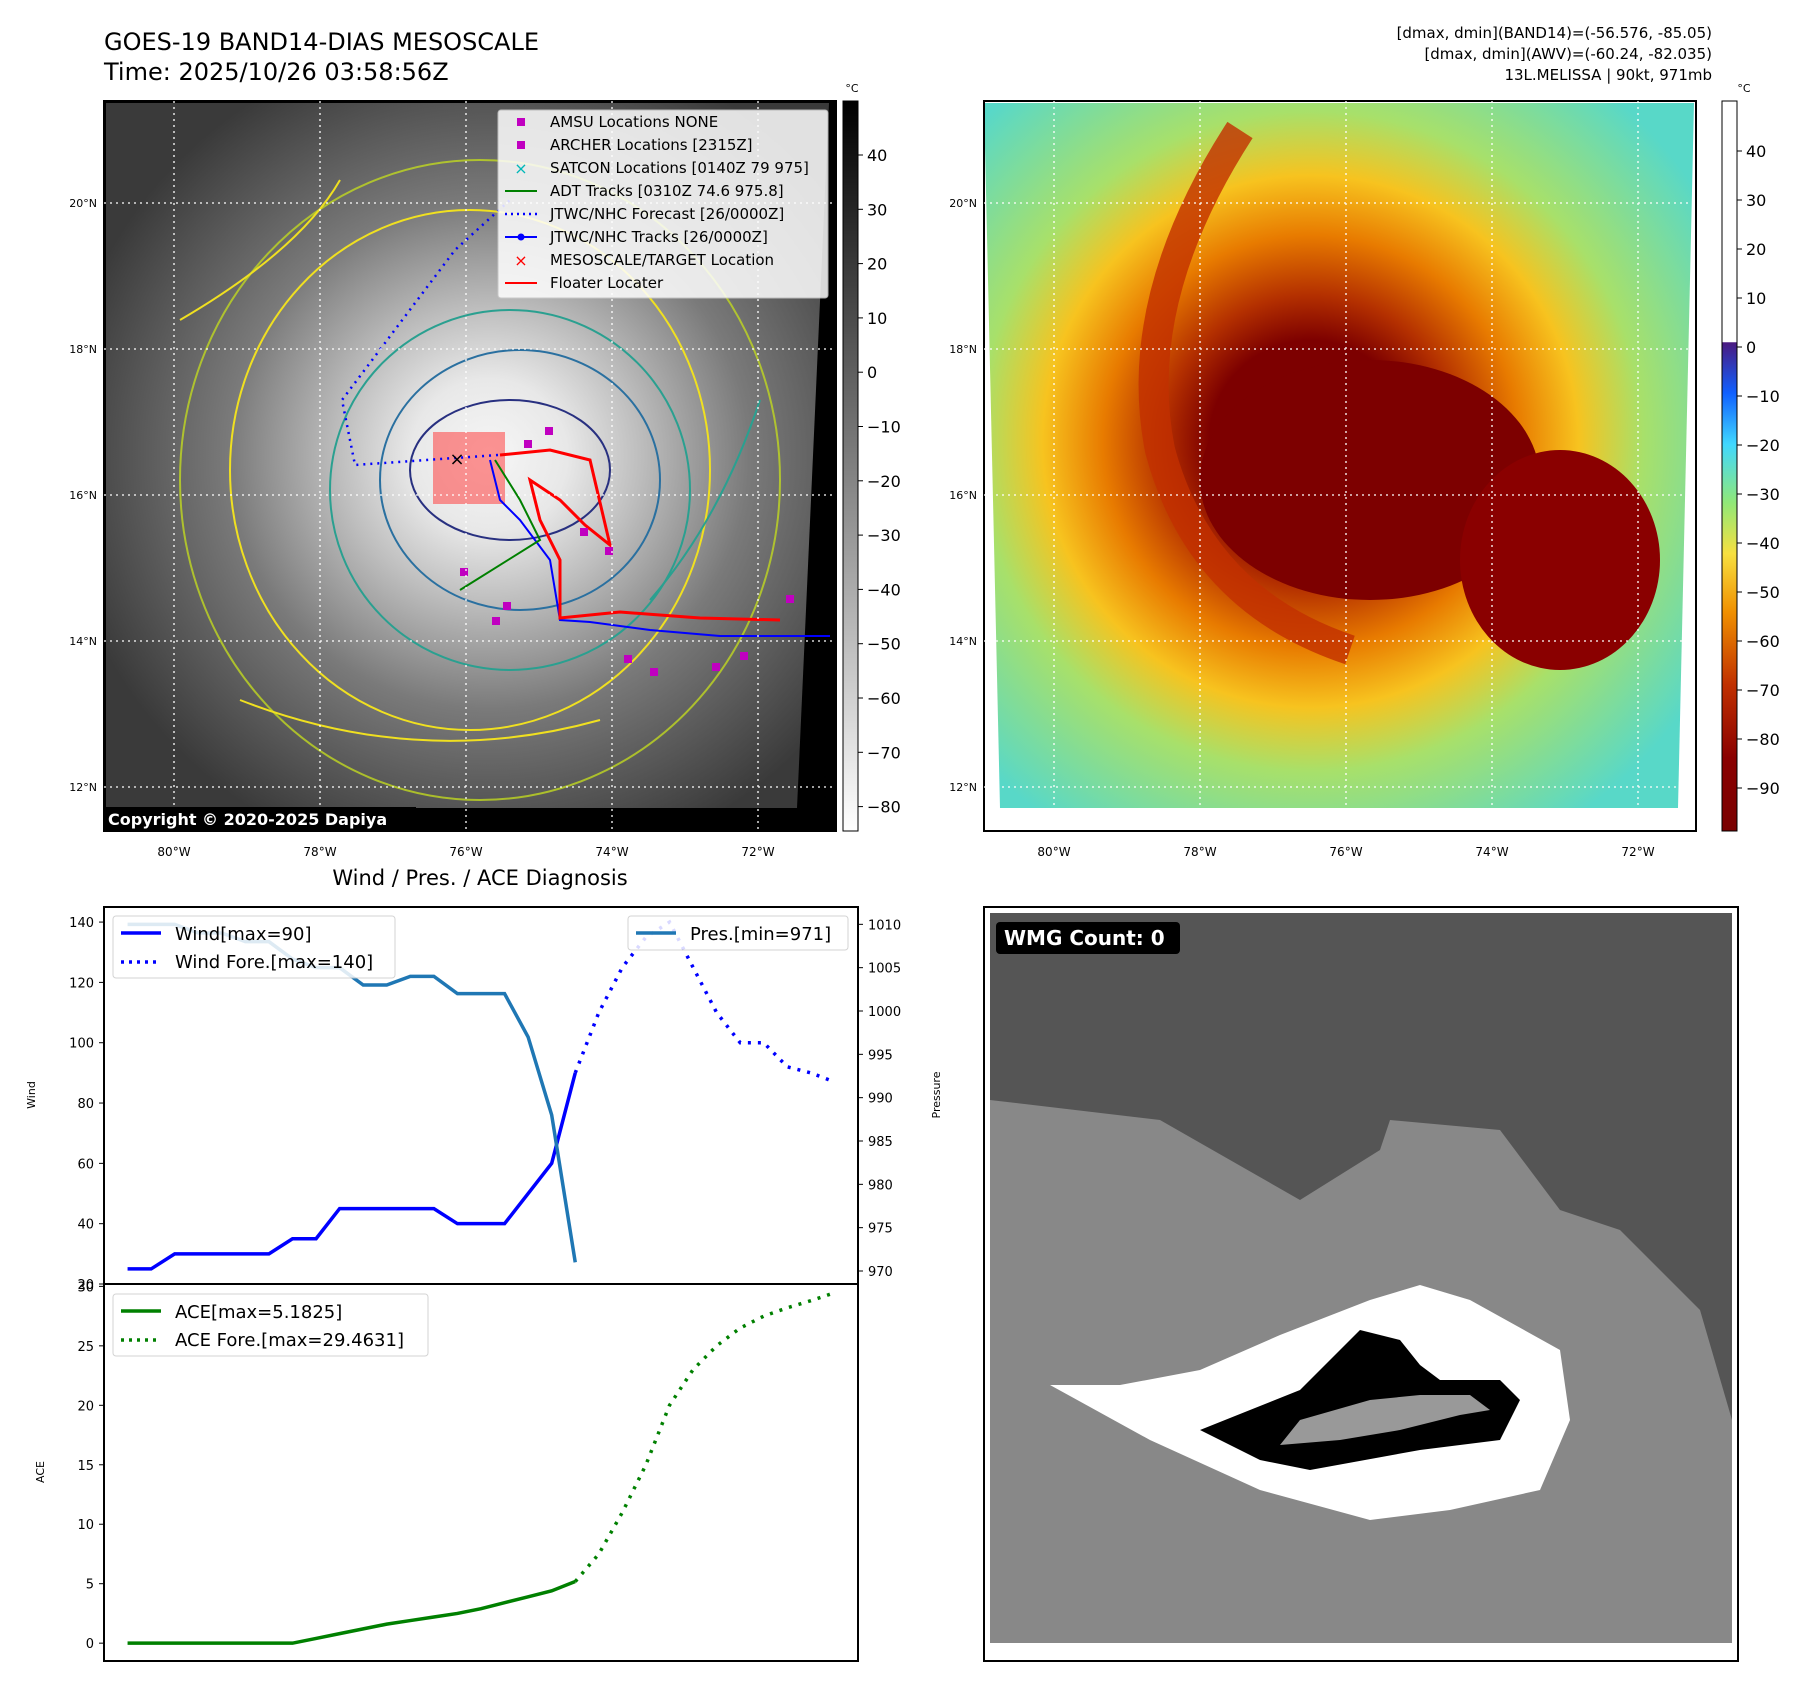 This screenshot has height=1690, width=1797. What do you see at coordinates (247, 819) in the screenshot?
I see `copyright-text: Copyright © 2020-2025 Dapiya` at bounding box center [247, 819].